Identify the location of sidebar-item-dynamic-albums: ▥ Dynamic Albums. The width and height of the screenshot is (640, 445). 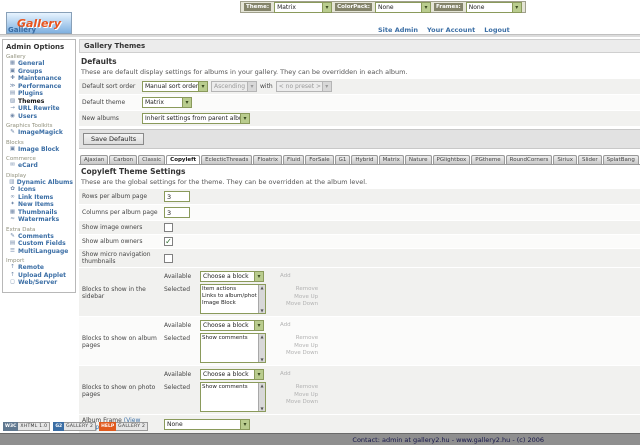
(39, 183).